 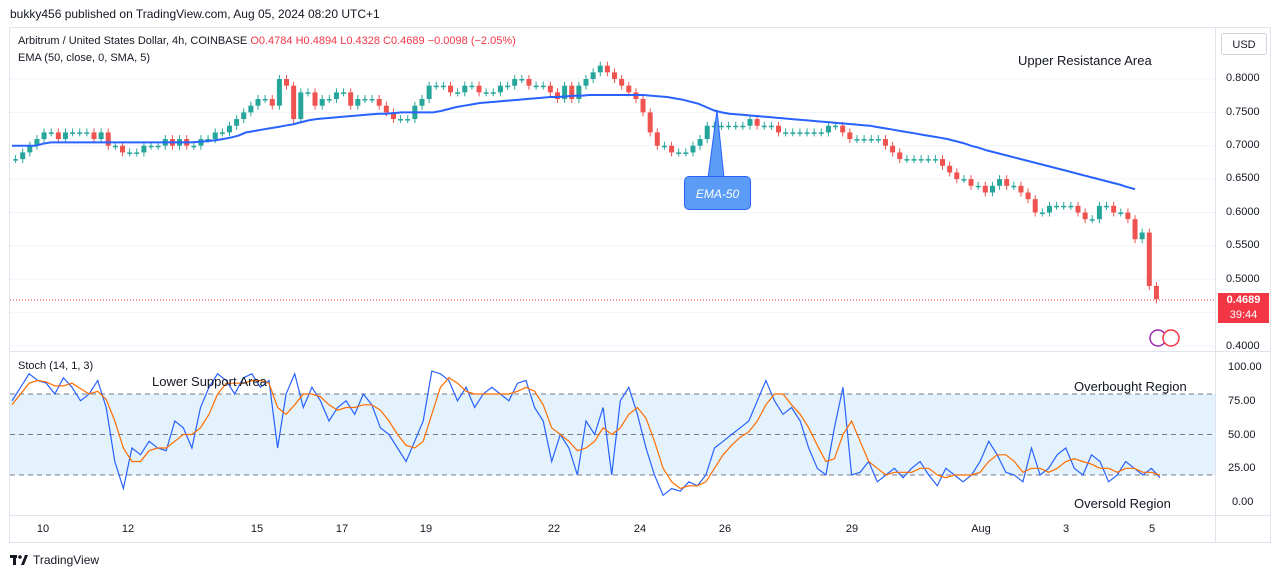 What do you see at coordinates (1243, 285) in the screenshot?
I see `price-axis-frame` at bounding box center [1243, 285].